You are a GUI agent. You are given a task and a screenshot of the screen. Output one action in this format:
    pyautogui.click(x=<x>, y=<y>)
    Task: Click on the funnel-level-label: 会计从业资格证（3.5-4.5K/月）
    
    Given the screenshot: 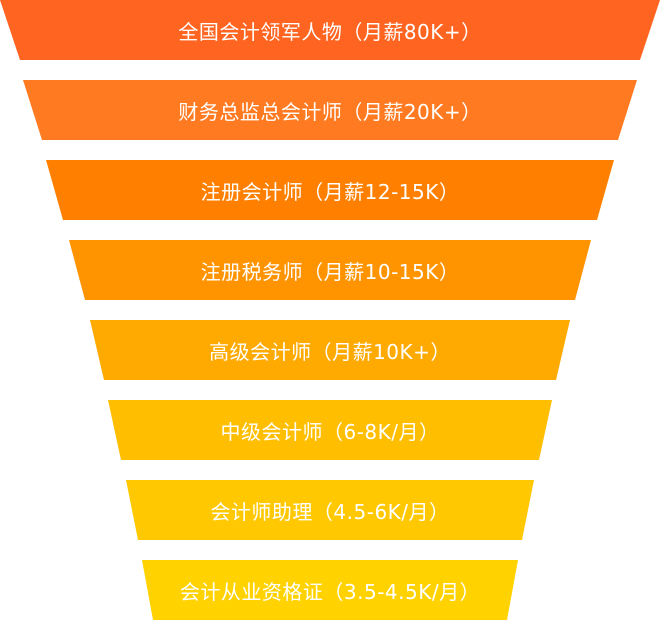 What is the action you would take?
    pyautogui.click(x=330, y=591)
    